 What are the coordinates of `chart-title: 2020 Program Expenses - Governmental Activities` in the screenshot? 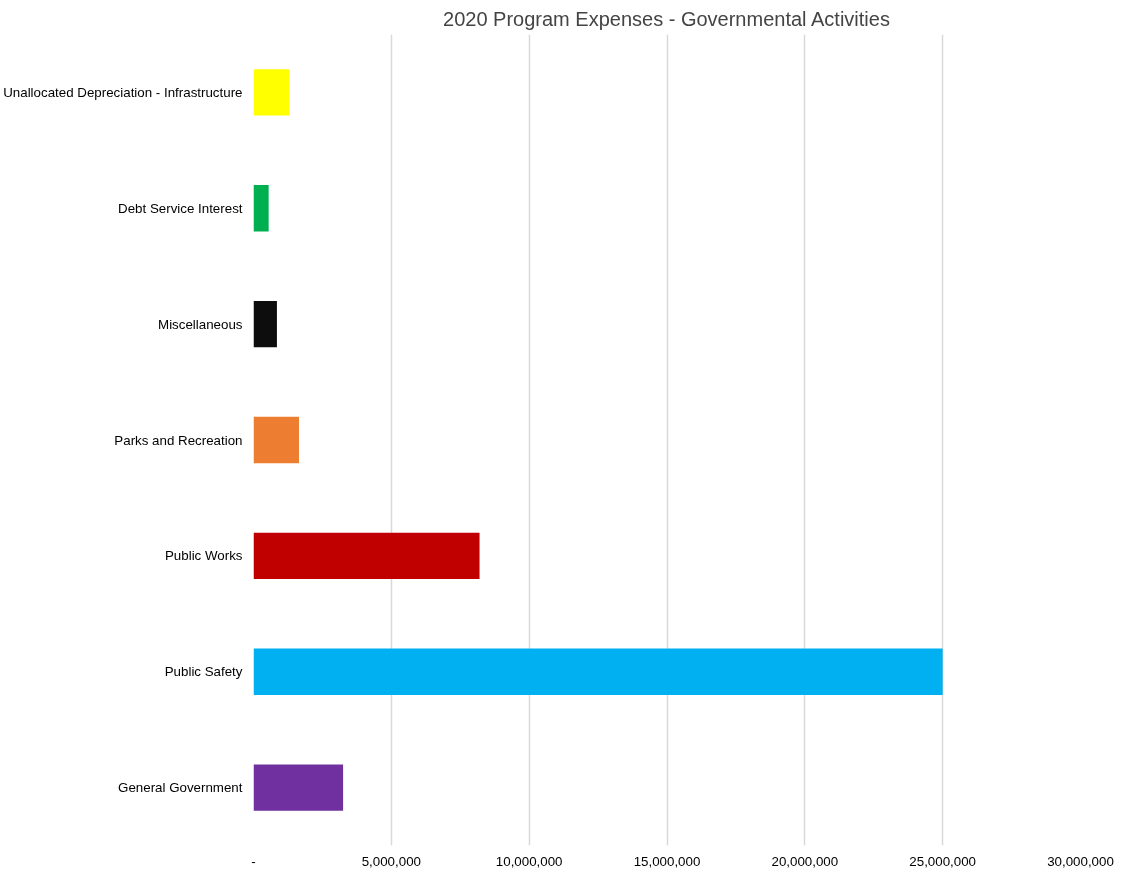 It's located at (666, 18).